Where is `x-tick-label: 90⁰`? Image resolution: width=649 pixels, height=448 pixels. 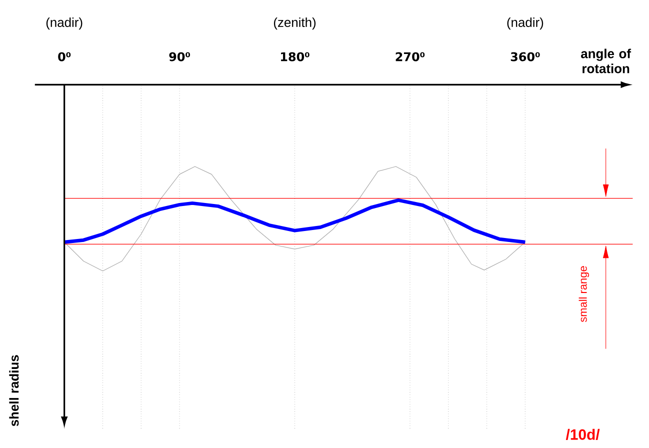 x-tick-label: 90⁰ is located at coordinates (179, 57).